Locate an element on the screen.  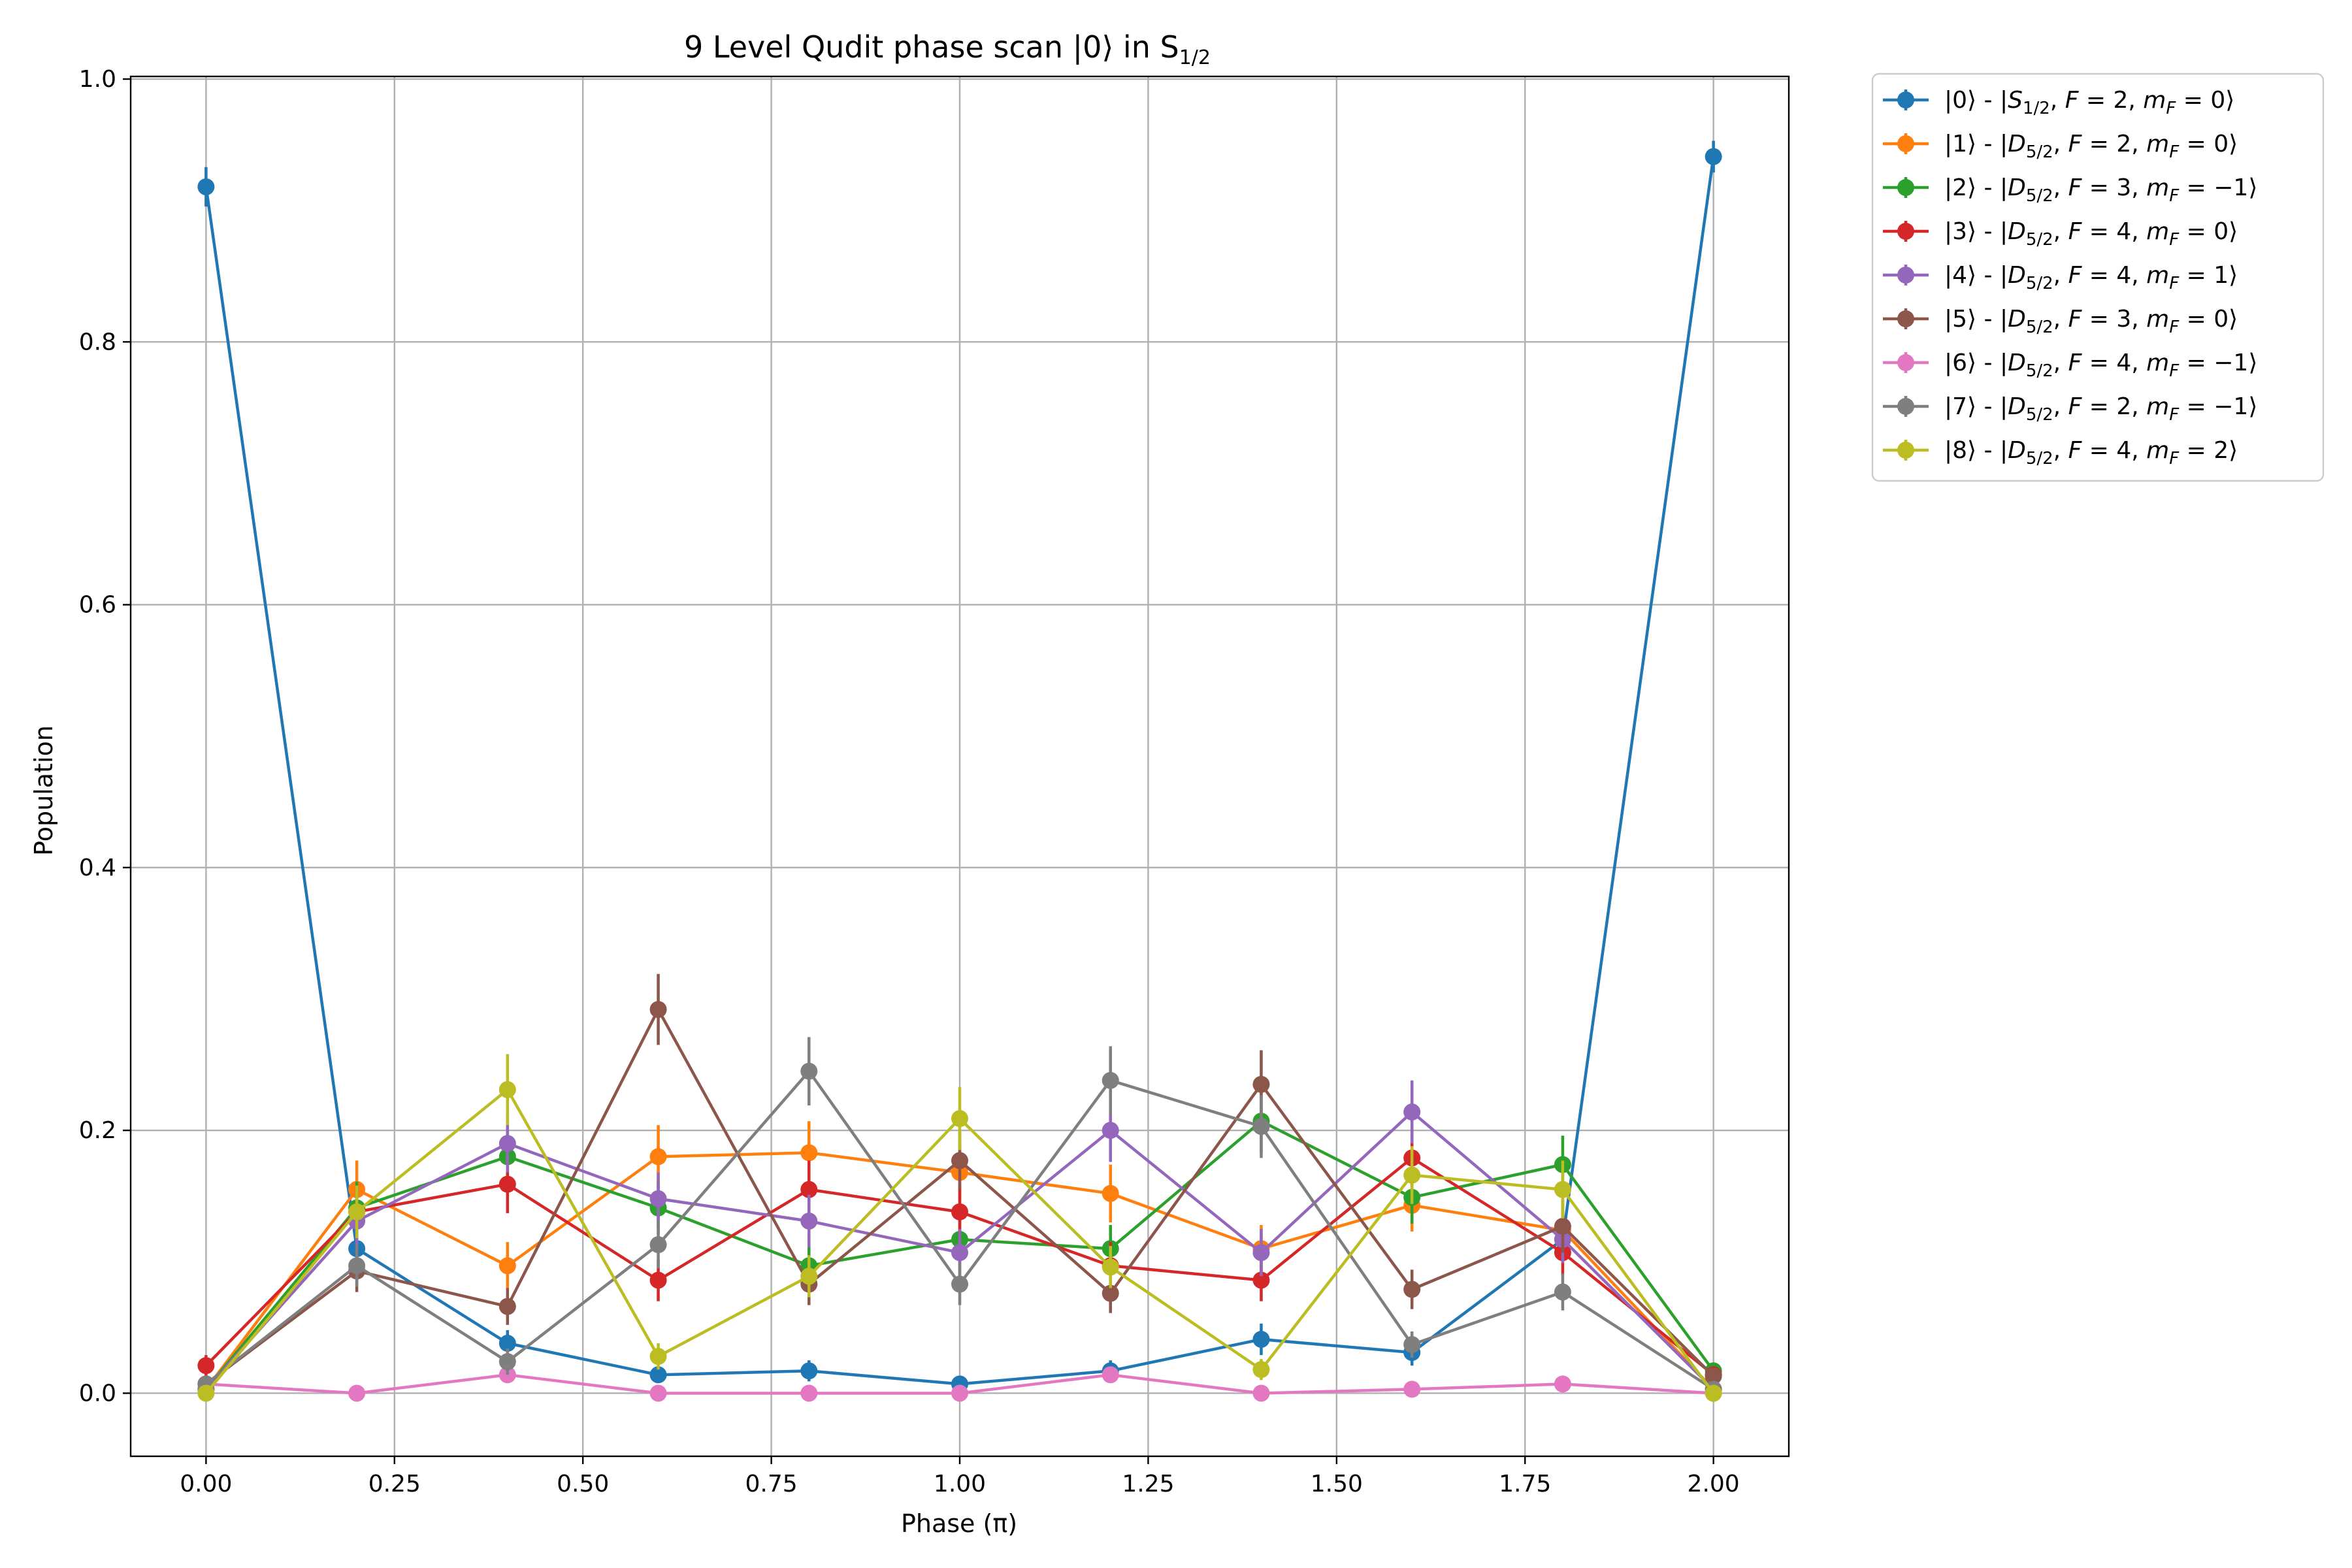
x-tick-label: 2.00 is located at coordinates (1714, 1484).